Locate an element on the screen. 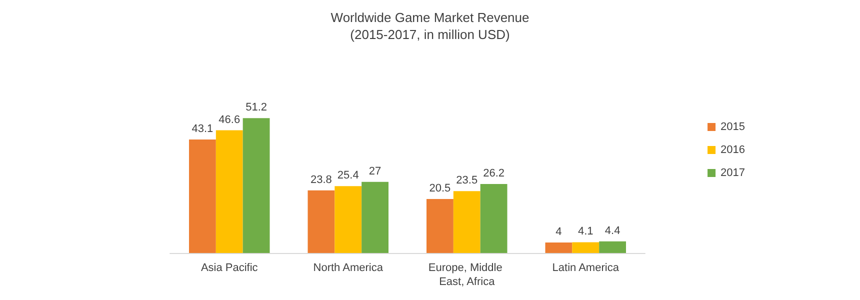 The height and width of the screenshot is (300, 860). data-label: 4.4 is located at coordinates (612, 230).